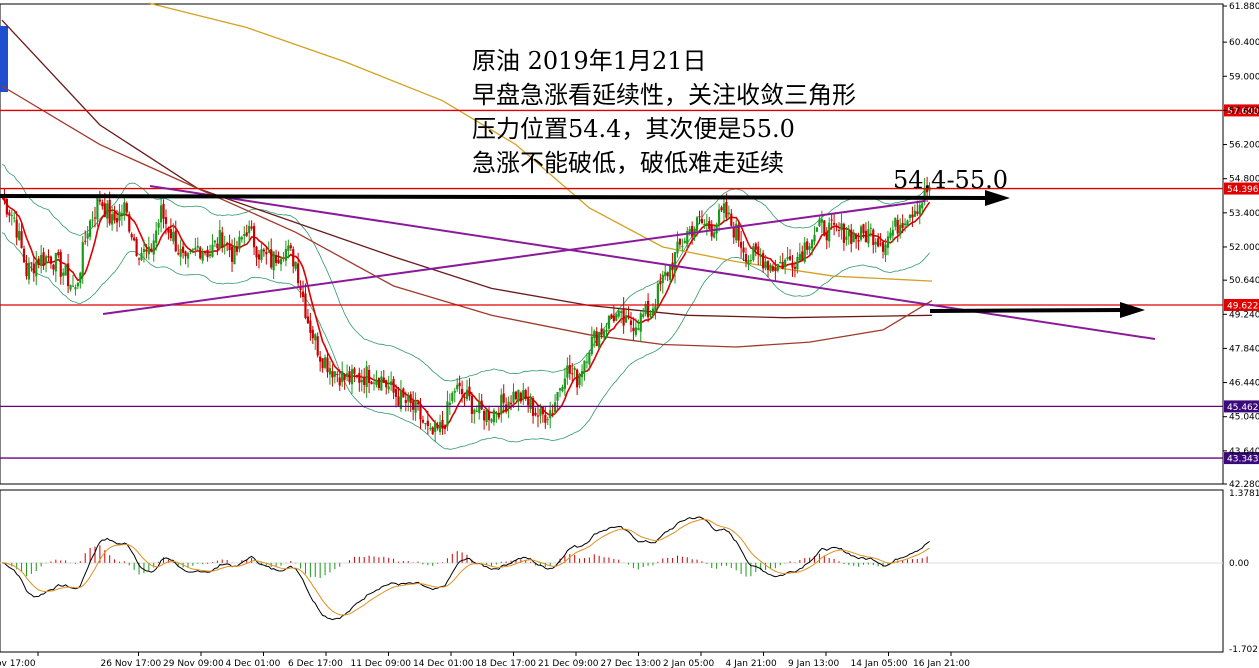  I want to click on price-tick-label: 45.040, so click(1244, 418).